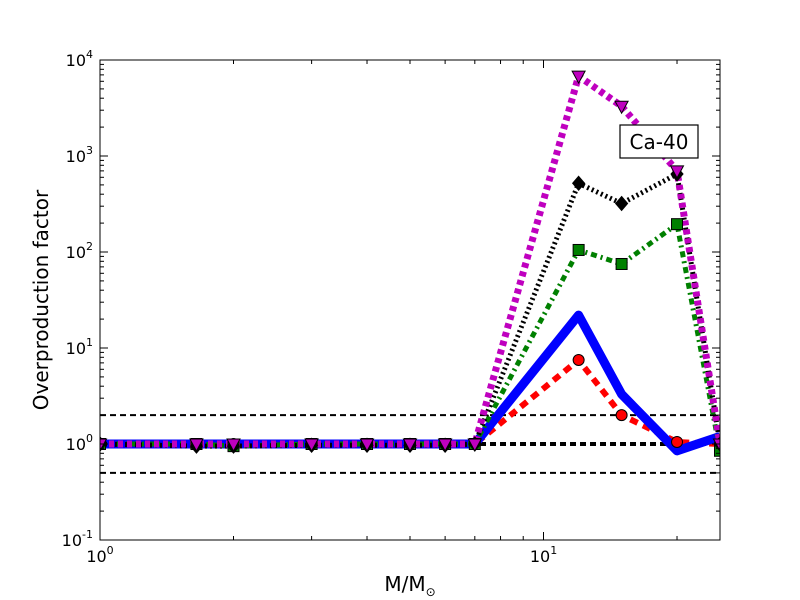 This screenshot has height=600, width=800. Describe the element at coordinates (431, 592) in the screenshot. I see `x-axis-label-subscript: ⊙` at that location.